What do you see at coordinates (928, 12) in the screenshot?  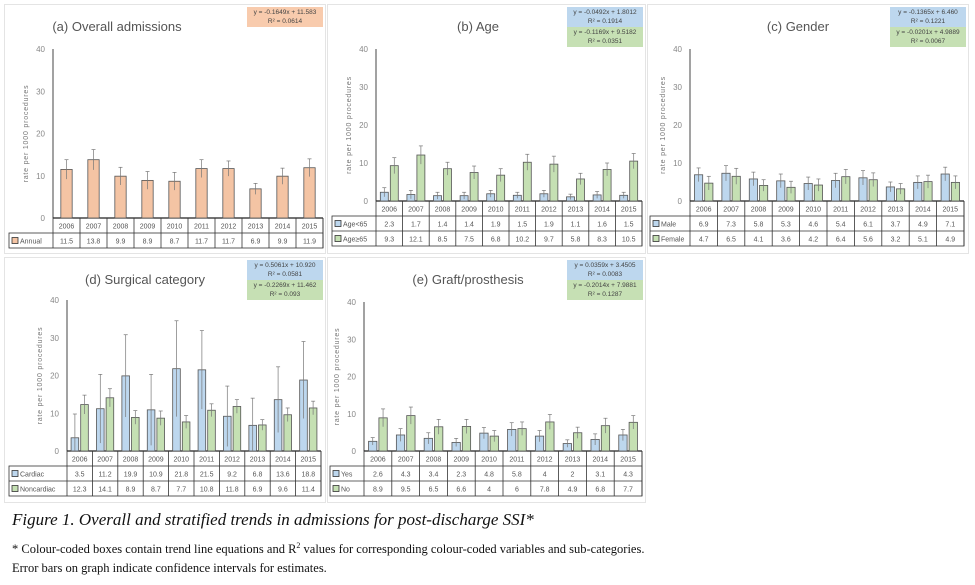 I see `equation-text: y = -0.1365x + 6.460` at bounding box center [928, 12].